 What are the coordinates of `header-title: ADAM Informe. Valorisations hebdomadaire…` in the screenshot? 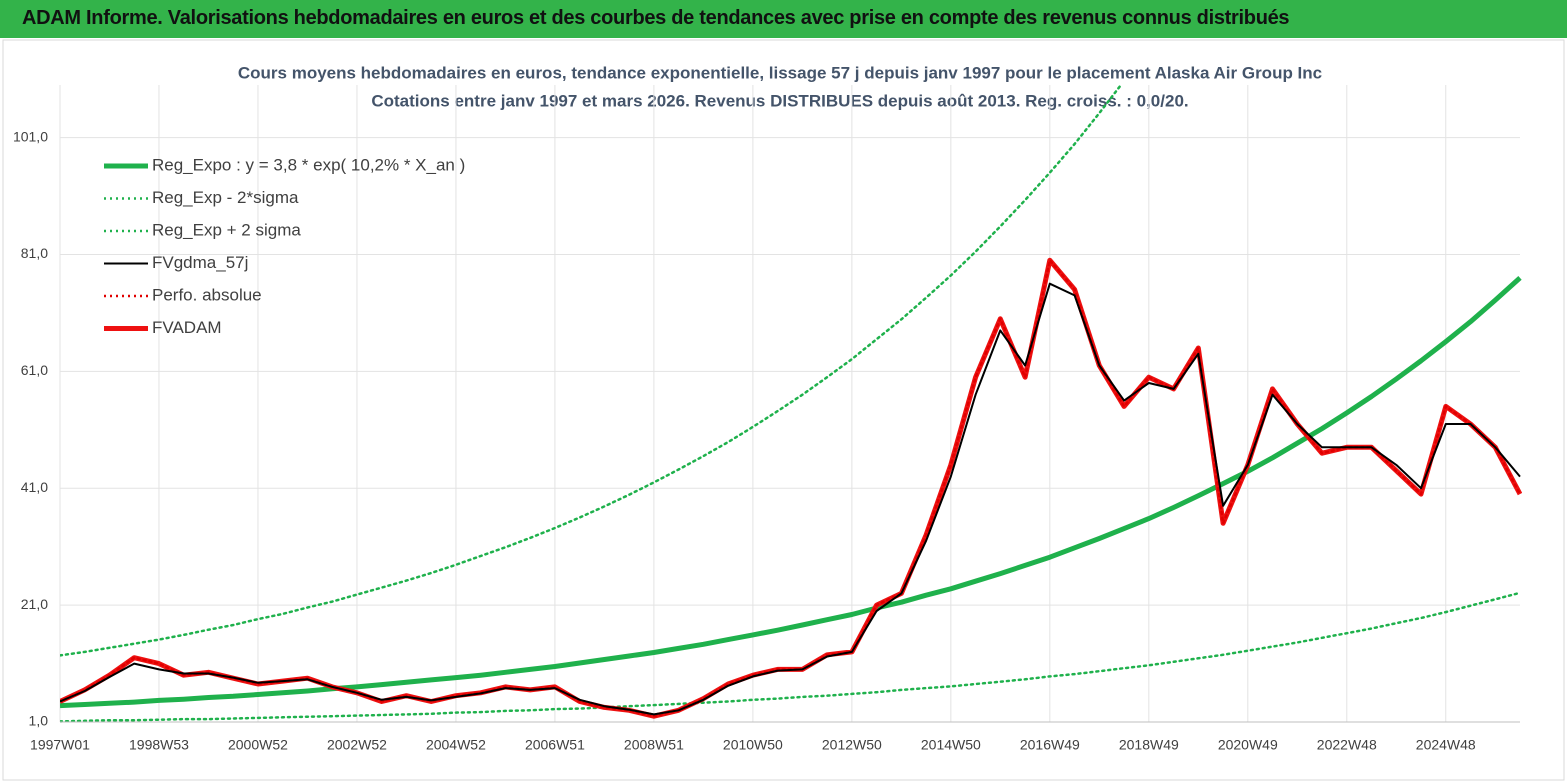 It's located at (656, 18).